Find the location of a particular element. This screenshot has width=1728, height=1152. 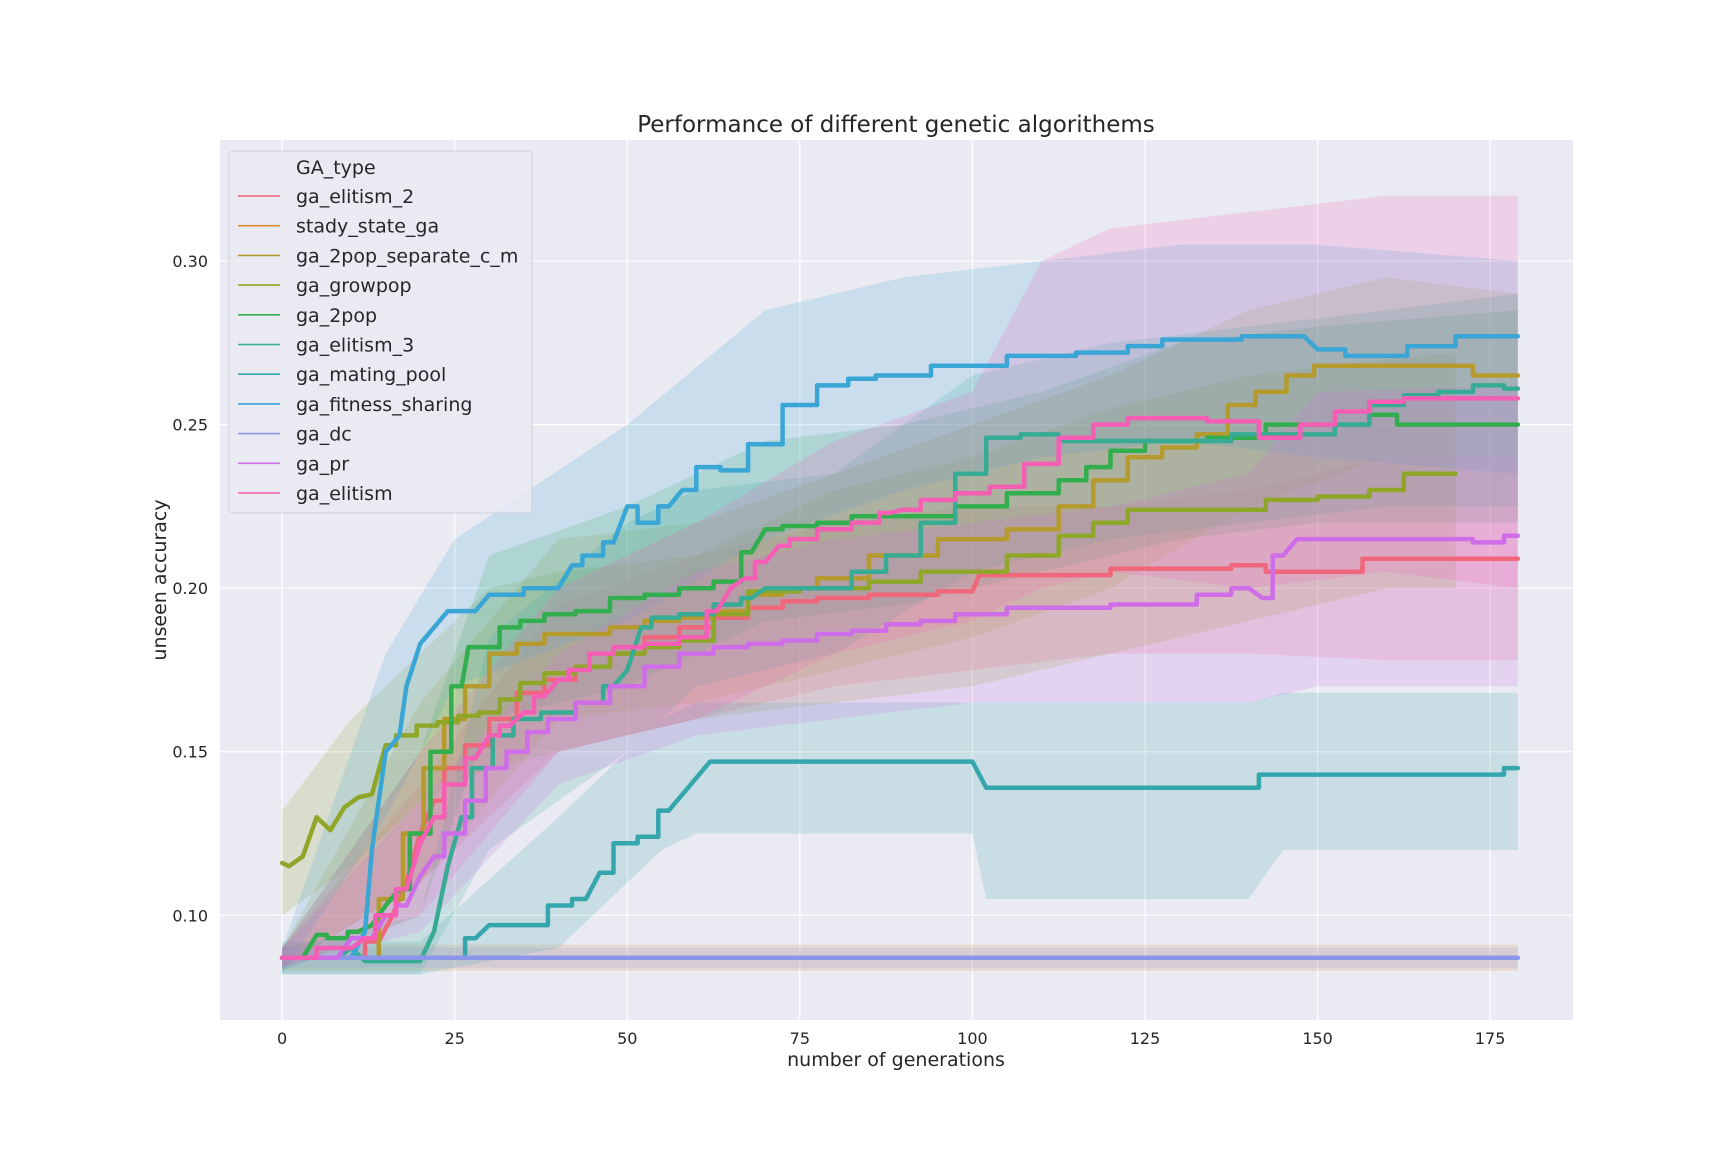

y-tick-label: 0.30 is located at coordinates (190, 261).